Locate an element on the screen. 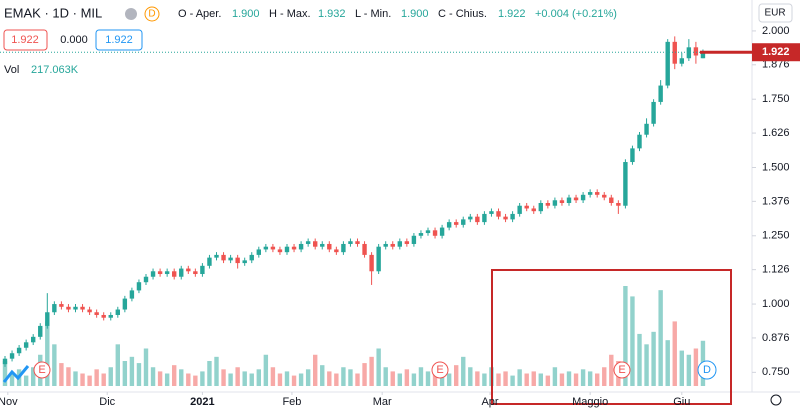  event-marker: D is located at coordinates (707, 370).